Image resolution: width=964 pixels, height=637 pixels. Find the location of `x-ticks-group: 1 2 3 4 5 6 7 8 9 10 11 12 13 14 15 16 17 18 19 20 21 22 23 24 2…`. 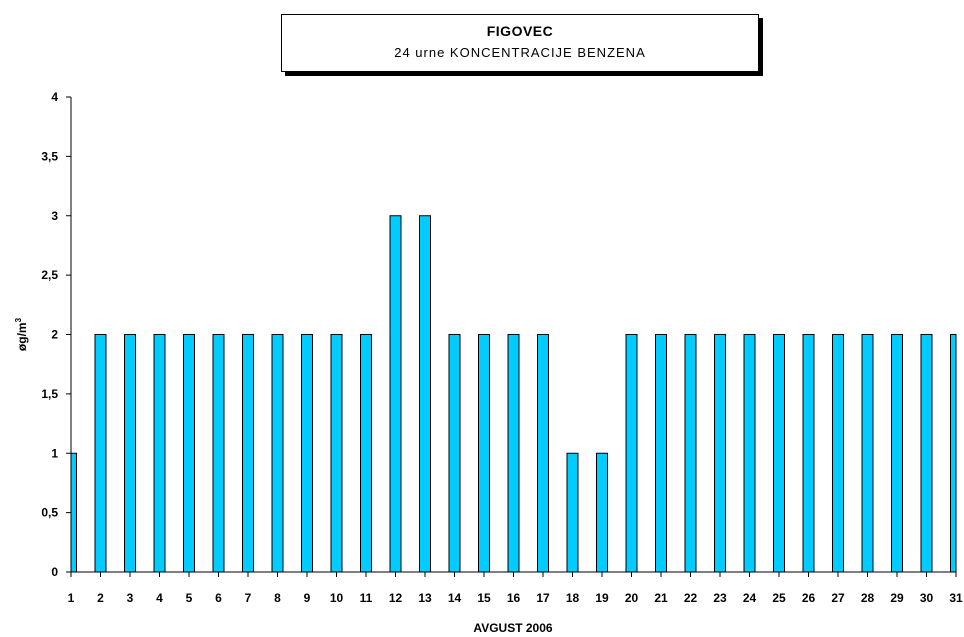

x-ticks-group: 1 2 3 4 5 6 7 8 9 10 11 12 13 14 15 16 17 18 19 20 21 22 23 24 2… is located at coordinates (515, 588).